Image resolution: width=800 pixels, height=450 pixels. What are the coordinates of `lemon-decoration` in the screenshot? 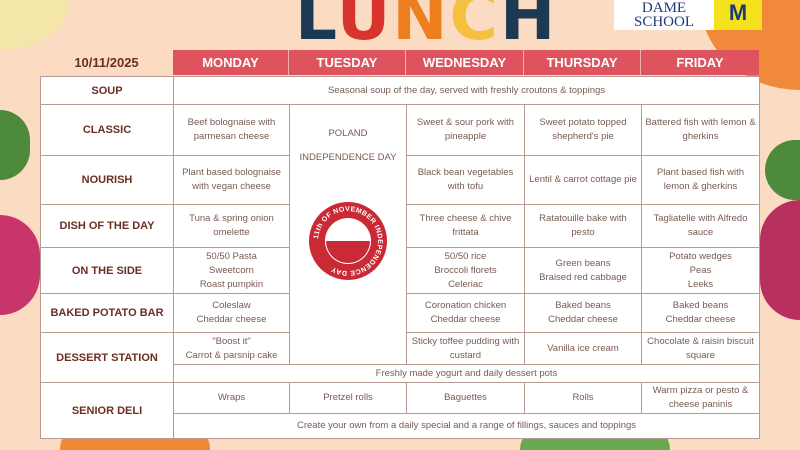 It's located at (35, 25).